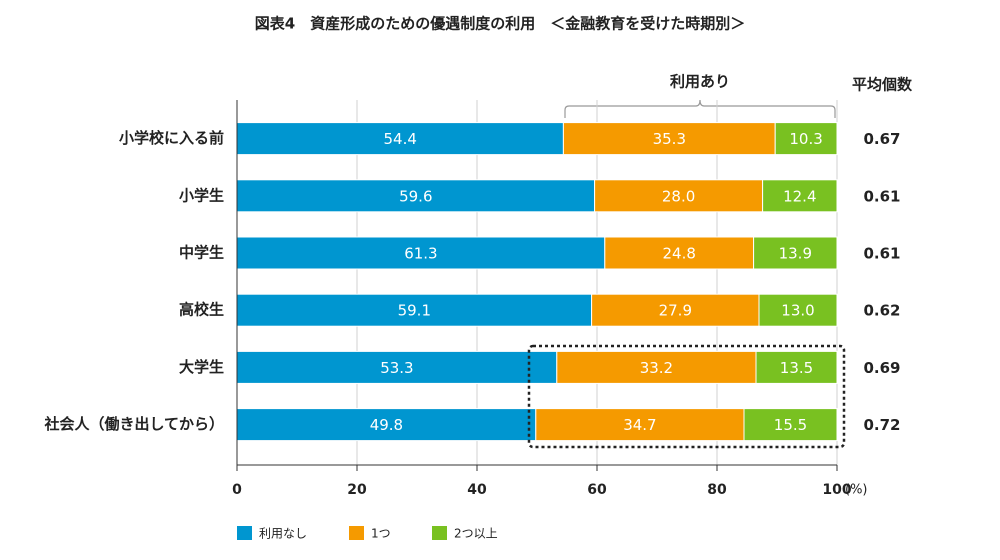 The width and height of the screenshot is (1000, 560). I want to click on brace, so click(700, 108).